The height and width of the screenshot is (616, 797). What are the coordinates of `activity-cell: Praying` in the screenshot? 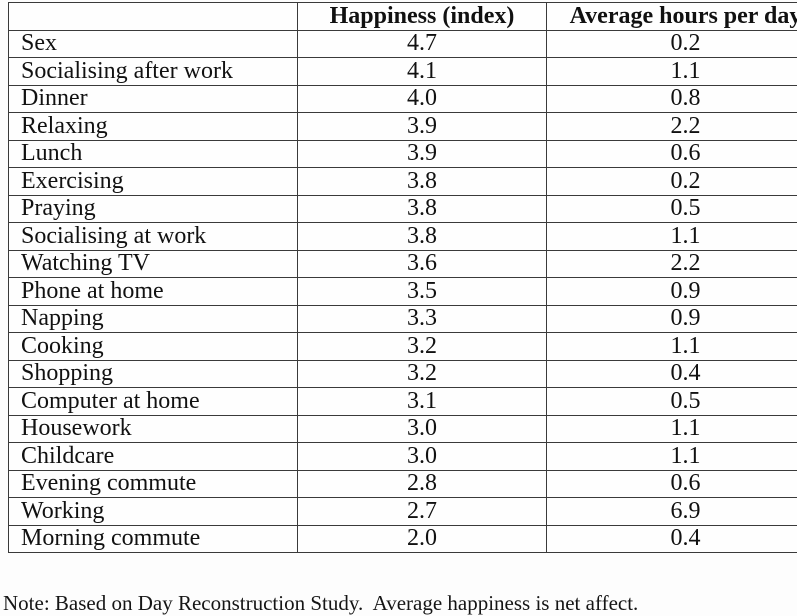 It's located at (153, 209).